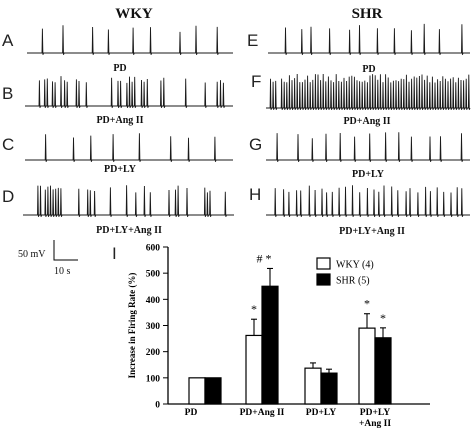 This screenshot has height=442, width=474. Describe the element at coordinates (8, 40) in the screenshot. I see `panel-letter: A` at that location.